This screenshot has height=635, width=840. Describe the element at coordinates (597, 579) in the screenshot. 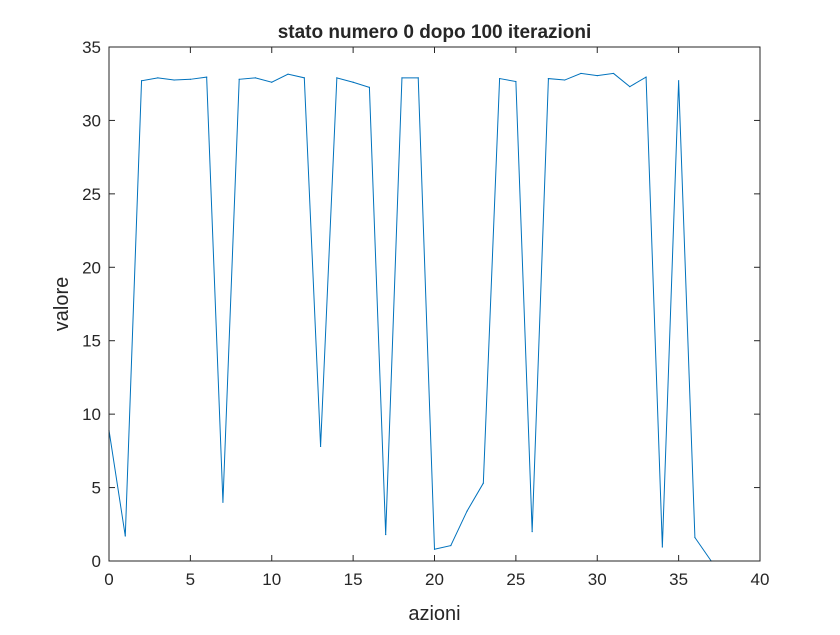

I see `x-tick-label: 30` at that location.